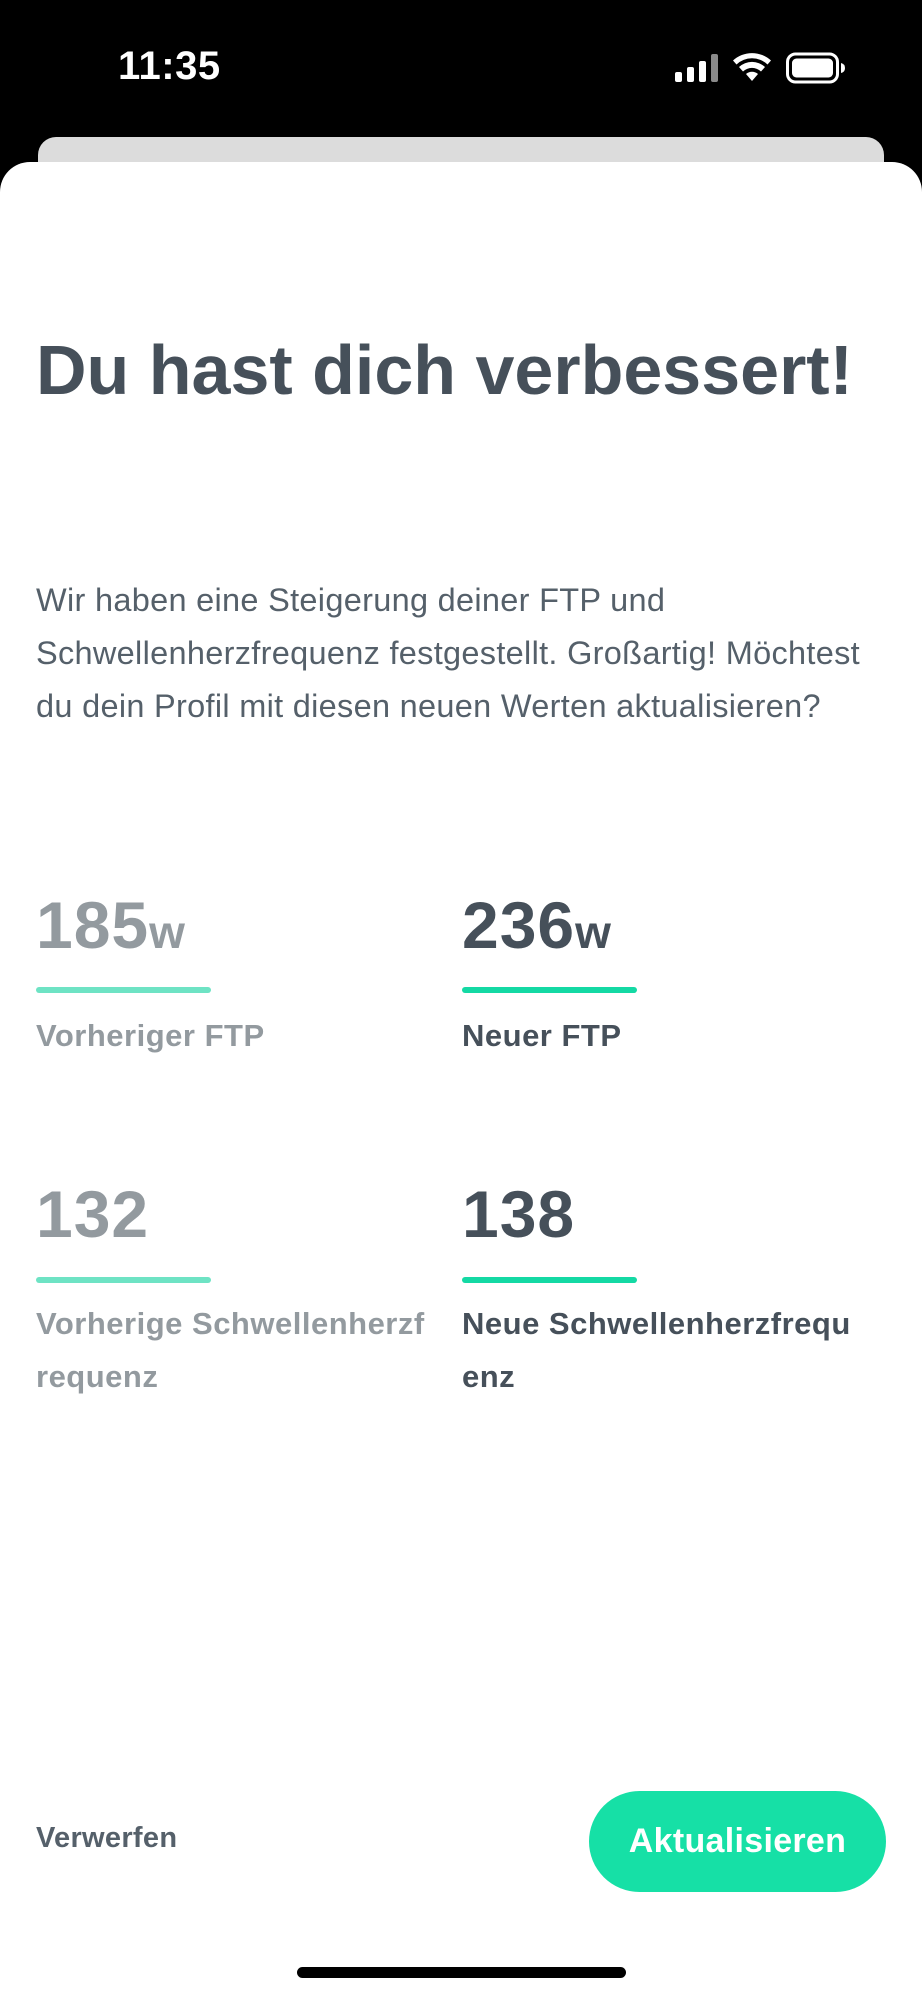  I want to click on new-ftp-stat: 236w Neuer FTP, so click(549, 970).